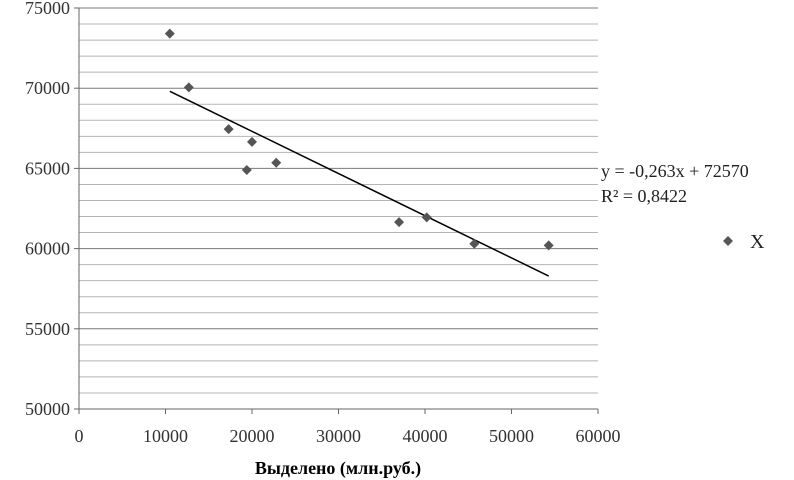  What do you see at coordinates (52, 209) in the screenshot?
I see `y-axis-ticks: 50000 55000 60000 65000 70000 75000` at bounding box center [52, 209].